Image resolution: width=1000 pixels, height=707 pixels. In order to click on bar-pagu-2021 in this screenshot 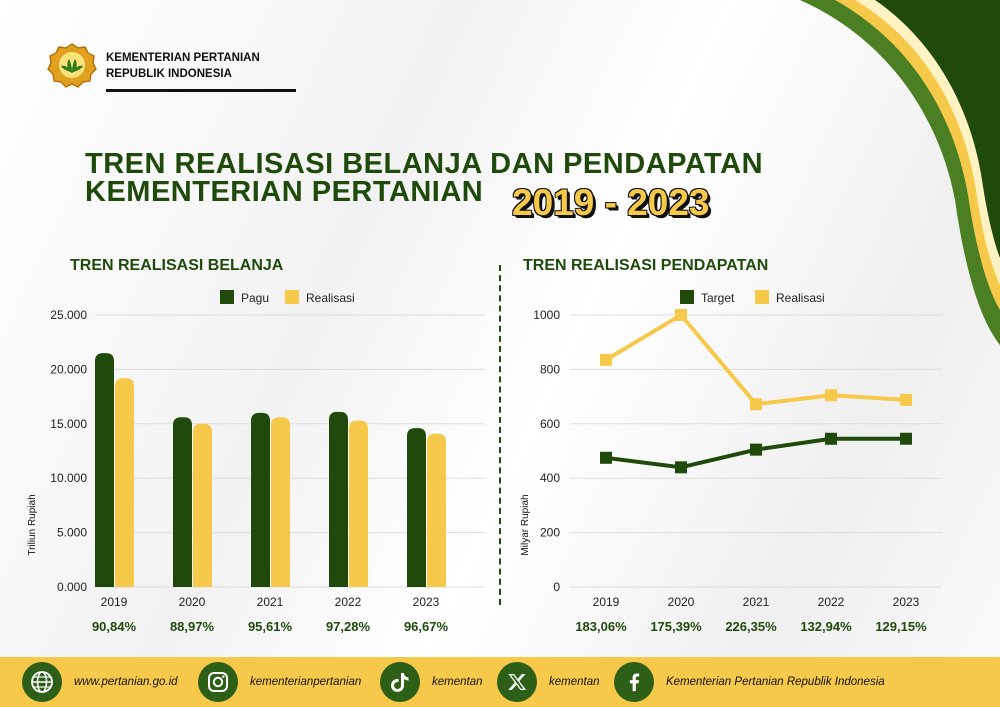, I will do `click(260, 499)`.